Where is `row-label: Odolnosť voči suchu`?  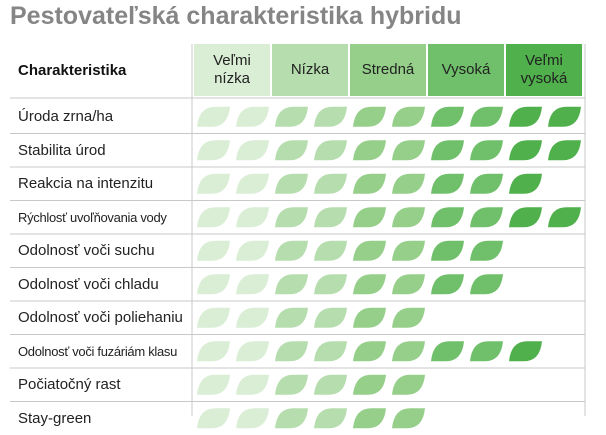 row-label: Odolnosť voči suchu is located at coordinates (86, 250).